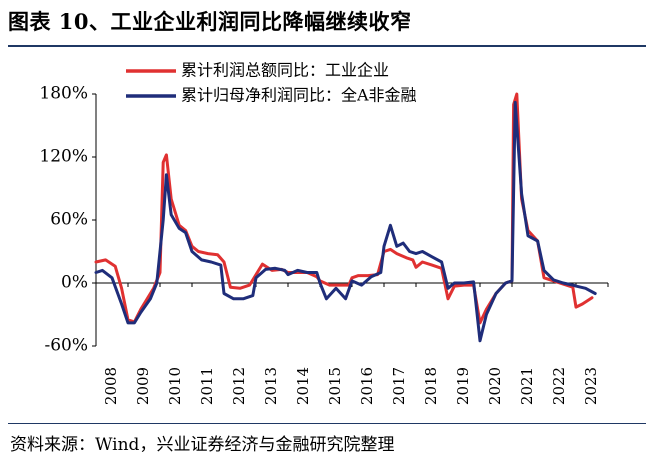 Image resolution: width=654 pixels, height=466 pixels. I want to click on x-tick-label: 2023, so click(591, 386).